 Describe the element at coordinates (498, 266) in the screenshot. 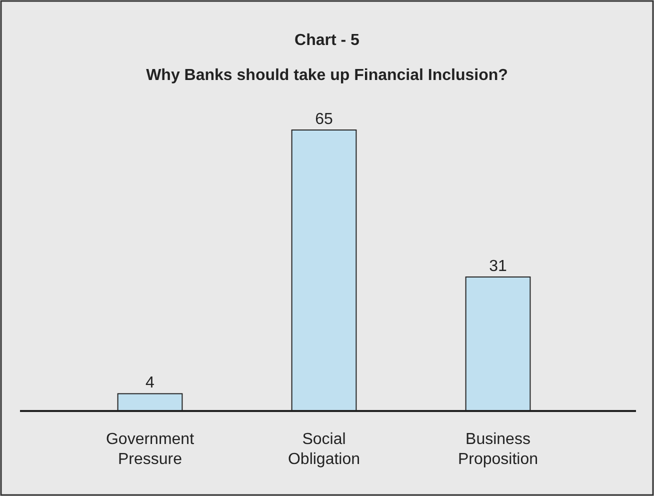

I see `data-label: 31` at that location.